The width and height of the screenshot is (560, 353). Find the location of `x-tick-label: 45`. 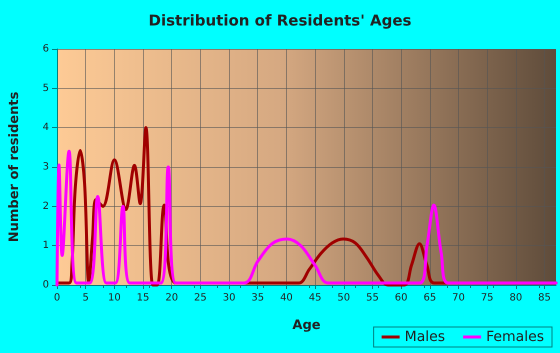

x-tick-label: 45 is located at coordinates (315, 298).